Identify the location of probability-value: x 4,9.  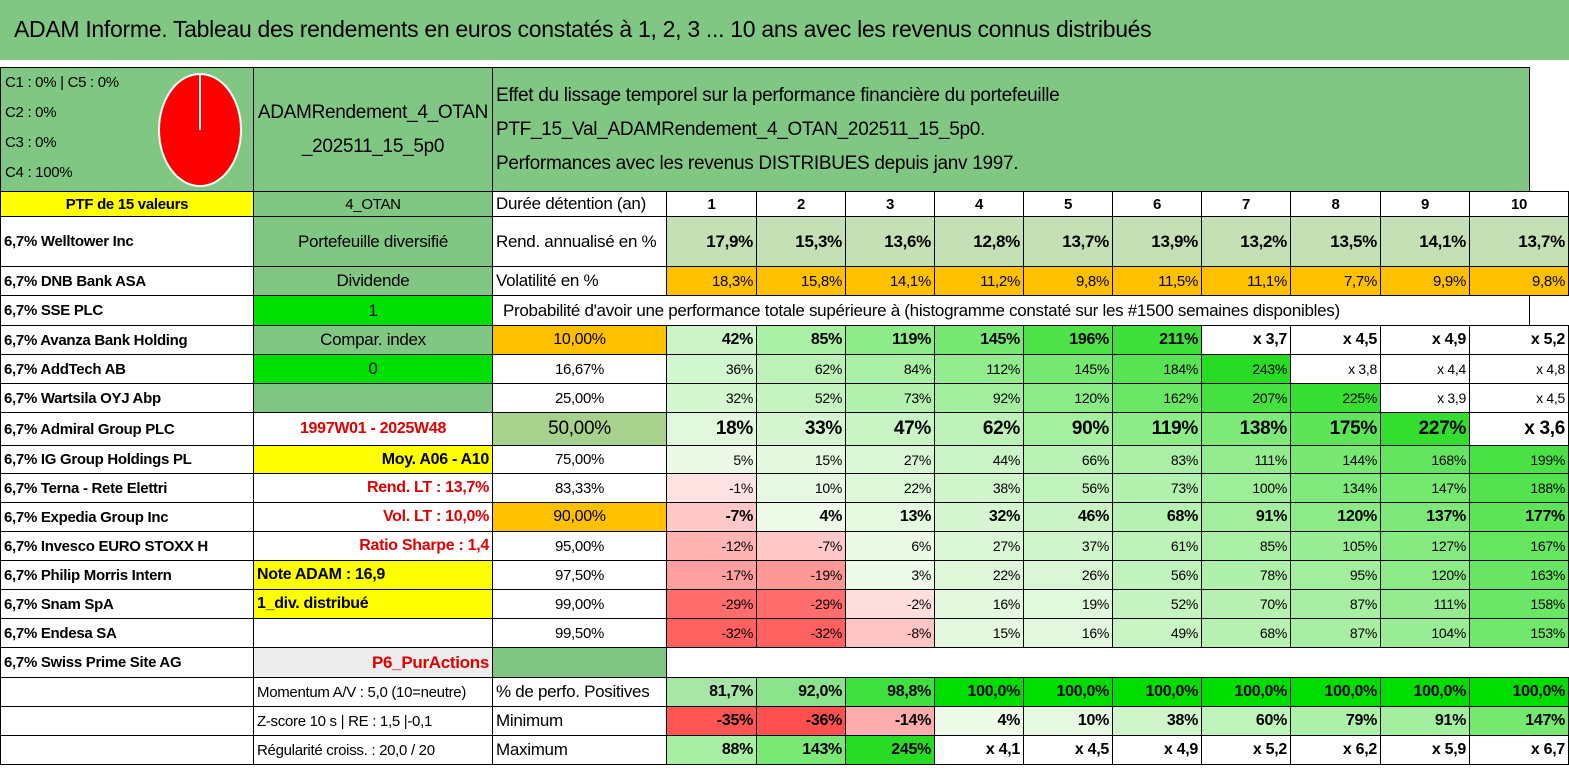
(1425, 340).